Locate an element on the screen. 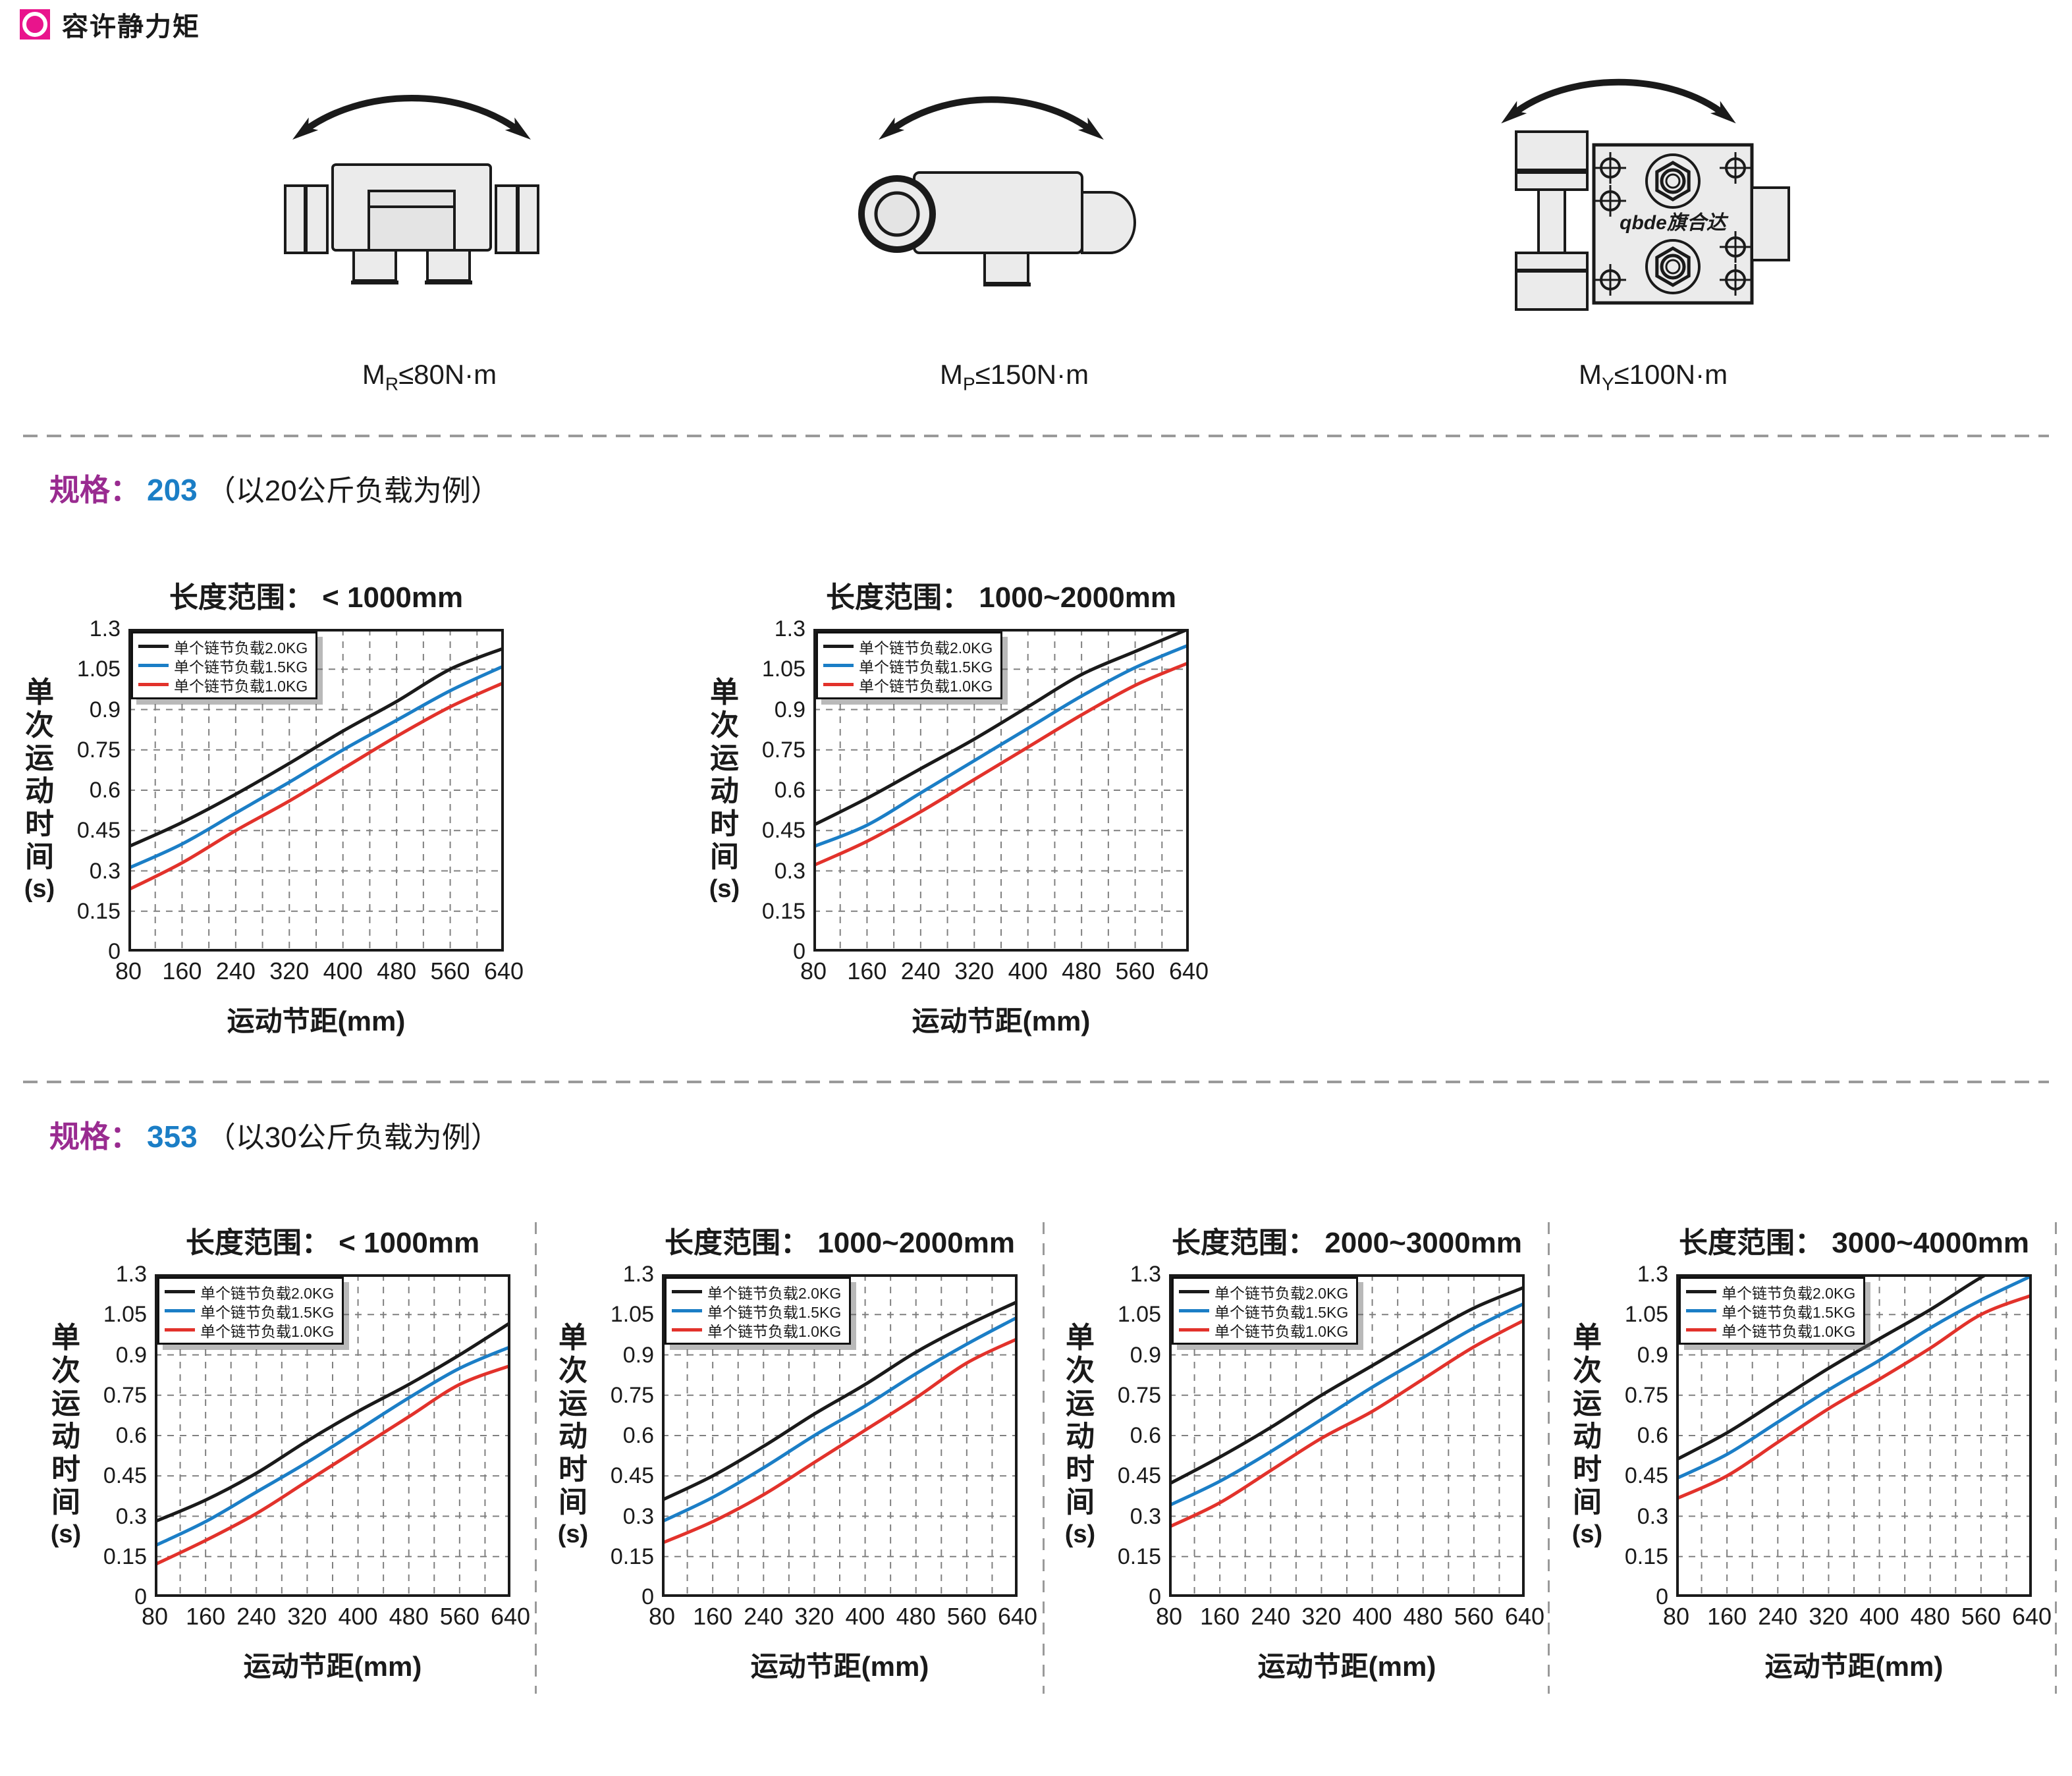 This screenshot has width=2072, height=1776. page-title: 容许静力矩 is located at coordinates (131, 27).